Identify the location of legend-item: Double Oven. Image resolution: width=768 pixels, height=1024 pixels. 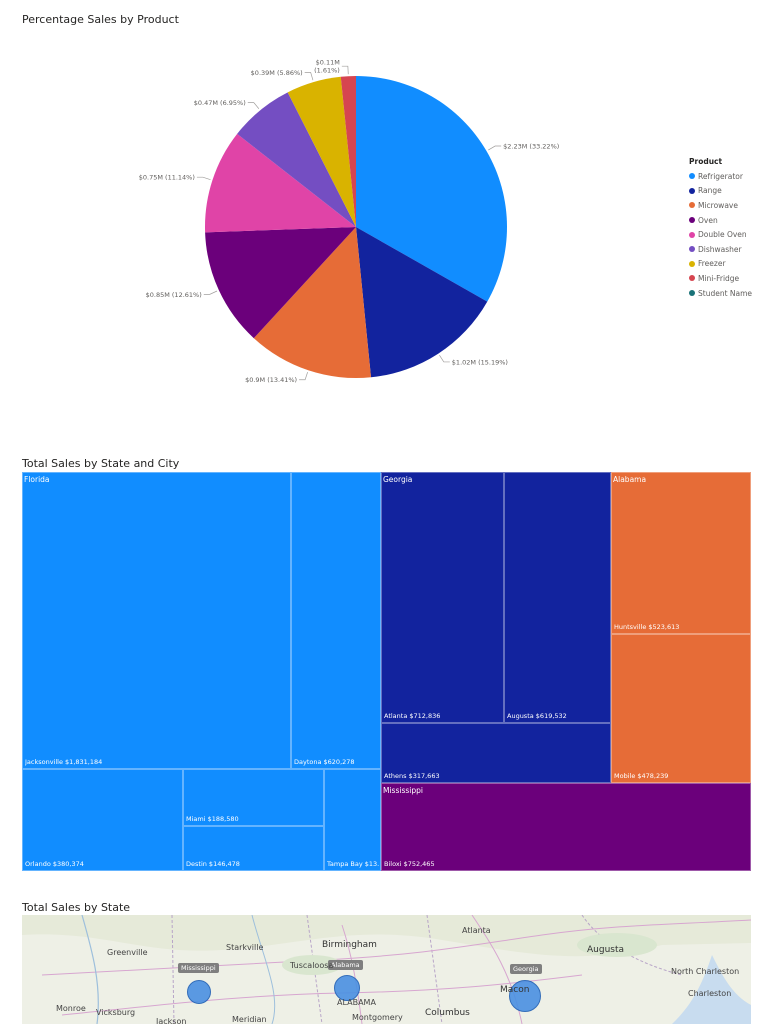
(720, 234).